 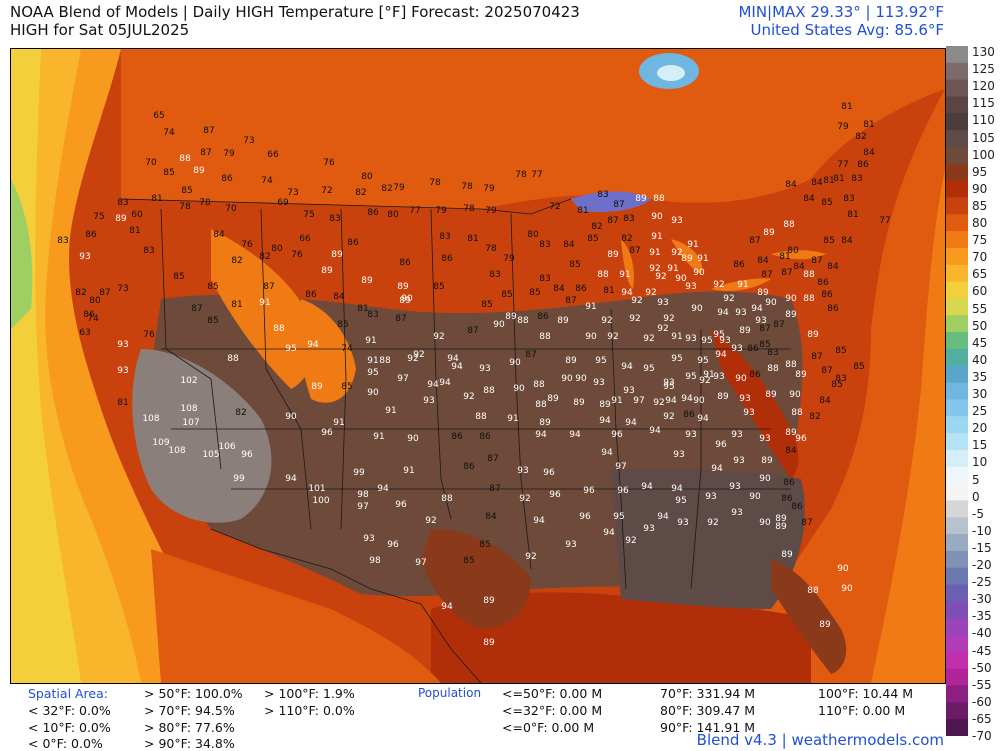 What do you see at coordinates (980, 428) in the screenshot?
I see `colorbar-tick-label: 20` at bounding box center [980, 428].